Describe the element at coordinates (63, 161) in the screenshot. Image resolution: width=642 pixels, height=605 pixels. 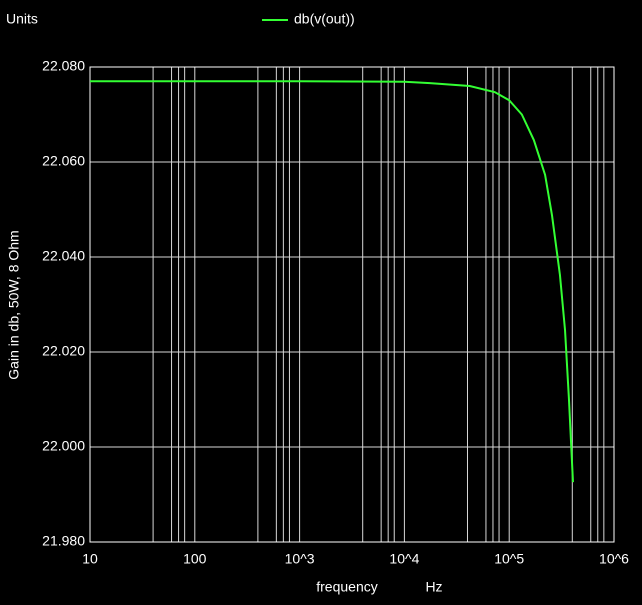
I see `y-tick-label: 22.060` at that location.